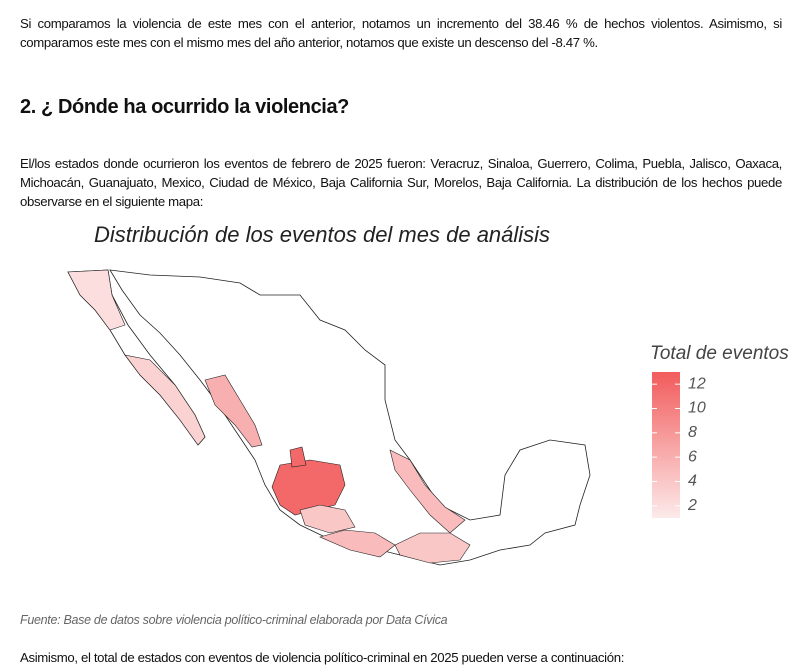 The image size is (800, 667). What do you see at coordinates (184, 107) in the screenshot?
I see `section-heading: 2. ¿ Dónde ha ocurrido la violencia?` at bounding box center [184, 107].